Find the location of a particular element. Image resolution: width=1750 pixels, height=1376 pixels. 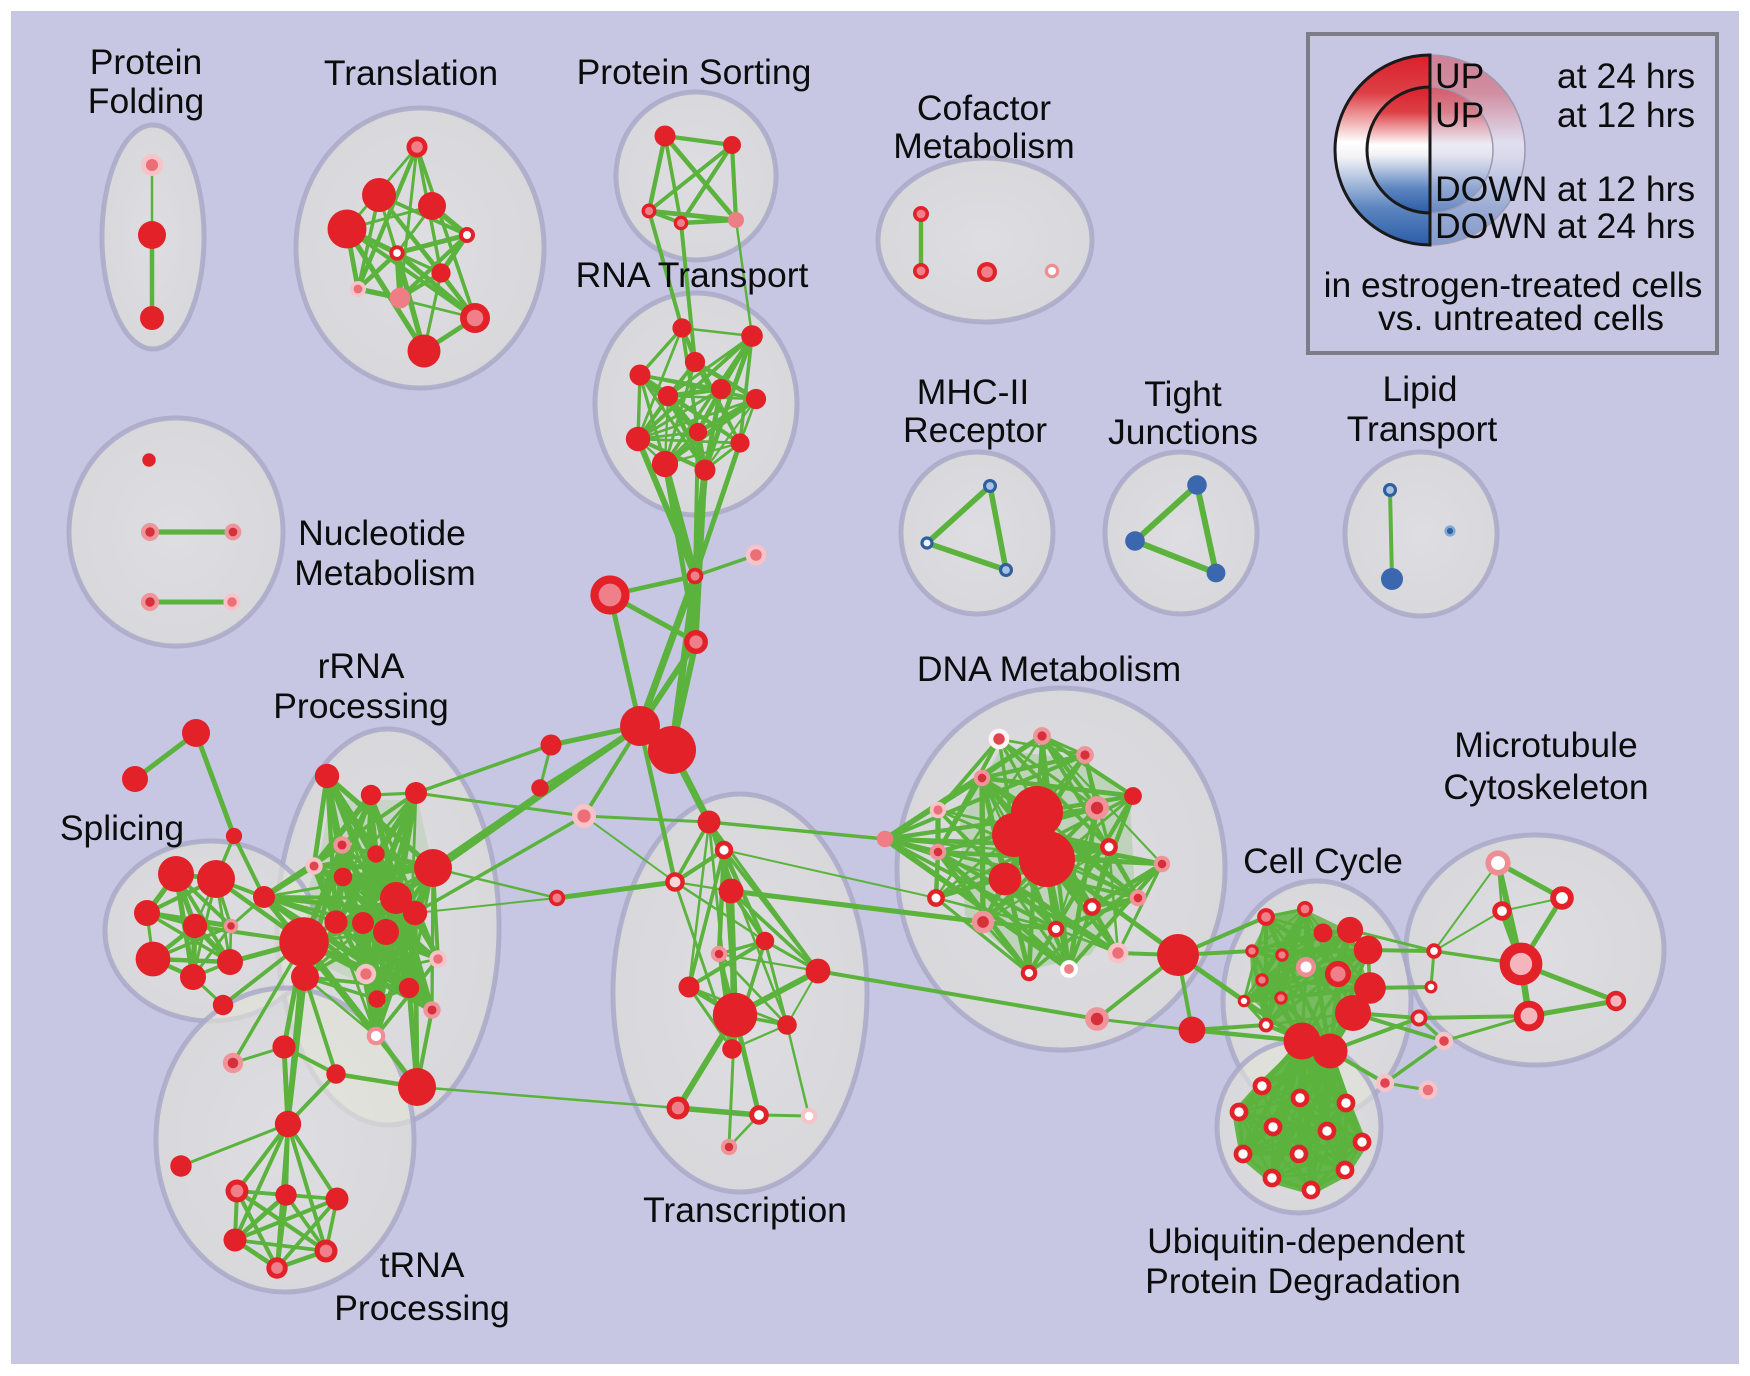

svg-text: in estrogen-treated cells is located at coordinates (1513, 285).